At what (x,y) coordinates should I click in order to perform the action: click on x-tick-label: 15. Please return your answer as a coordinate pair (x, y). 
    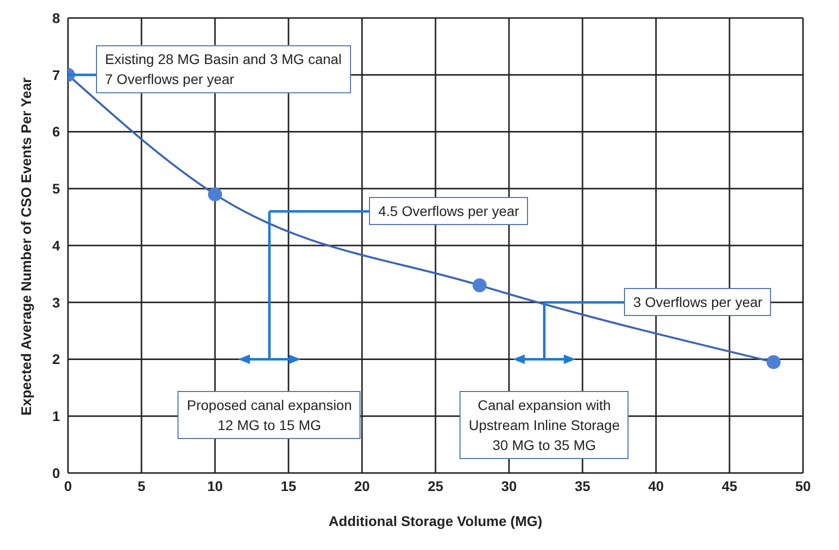
    Looking at the image, I should click on (288, 486).